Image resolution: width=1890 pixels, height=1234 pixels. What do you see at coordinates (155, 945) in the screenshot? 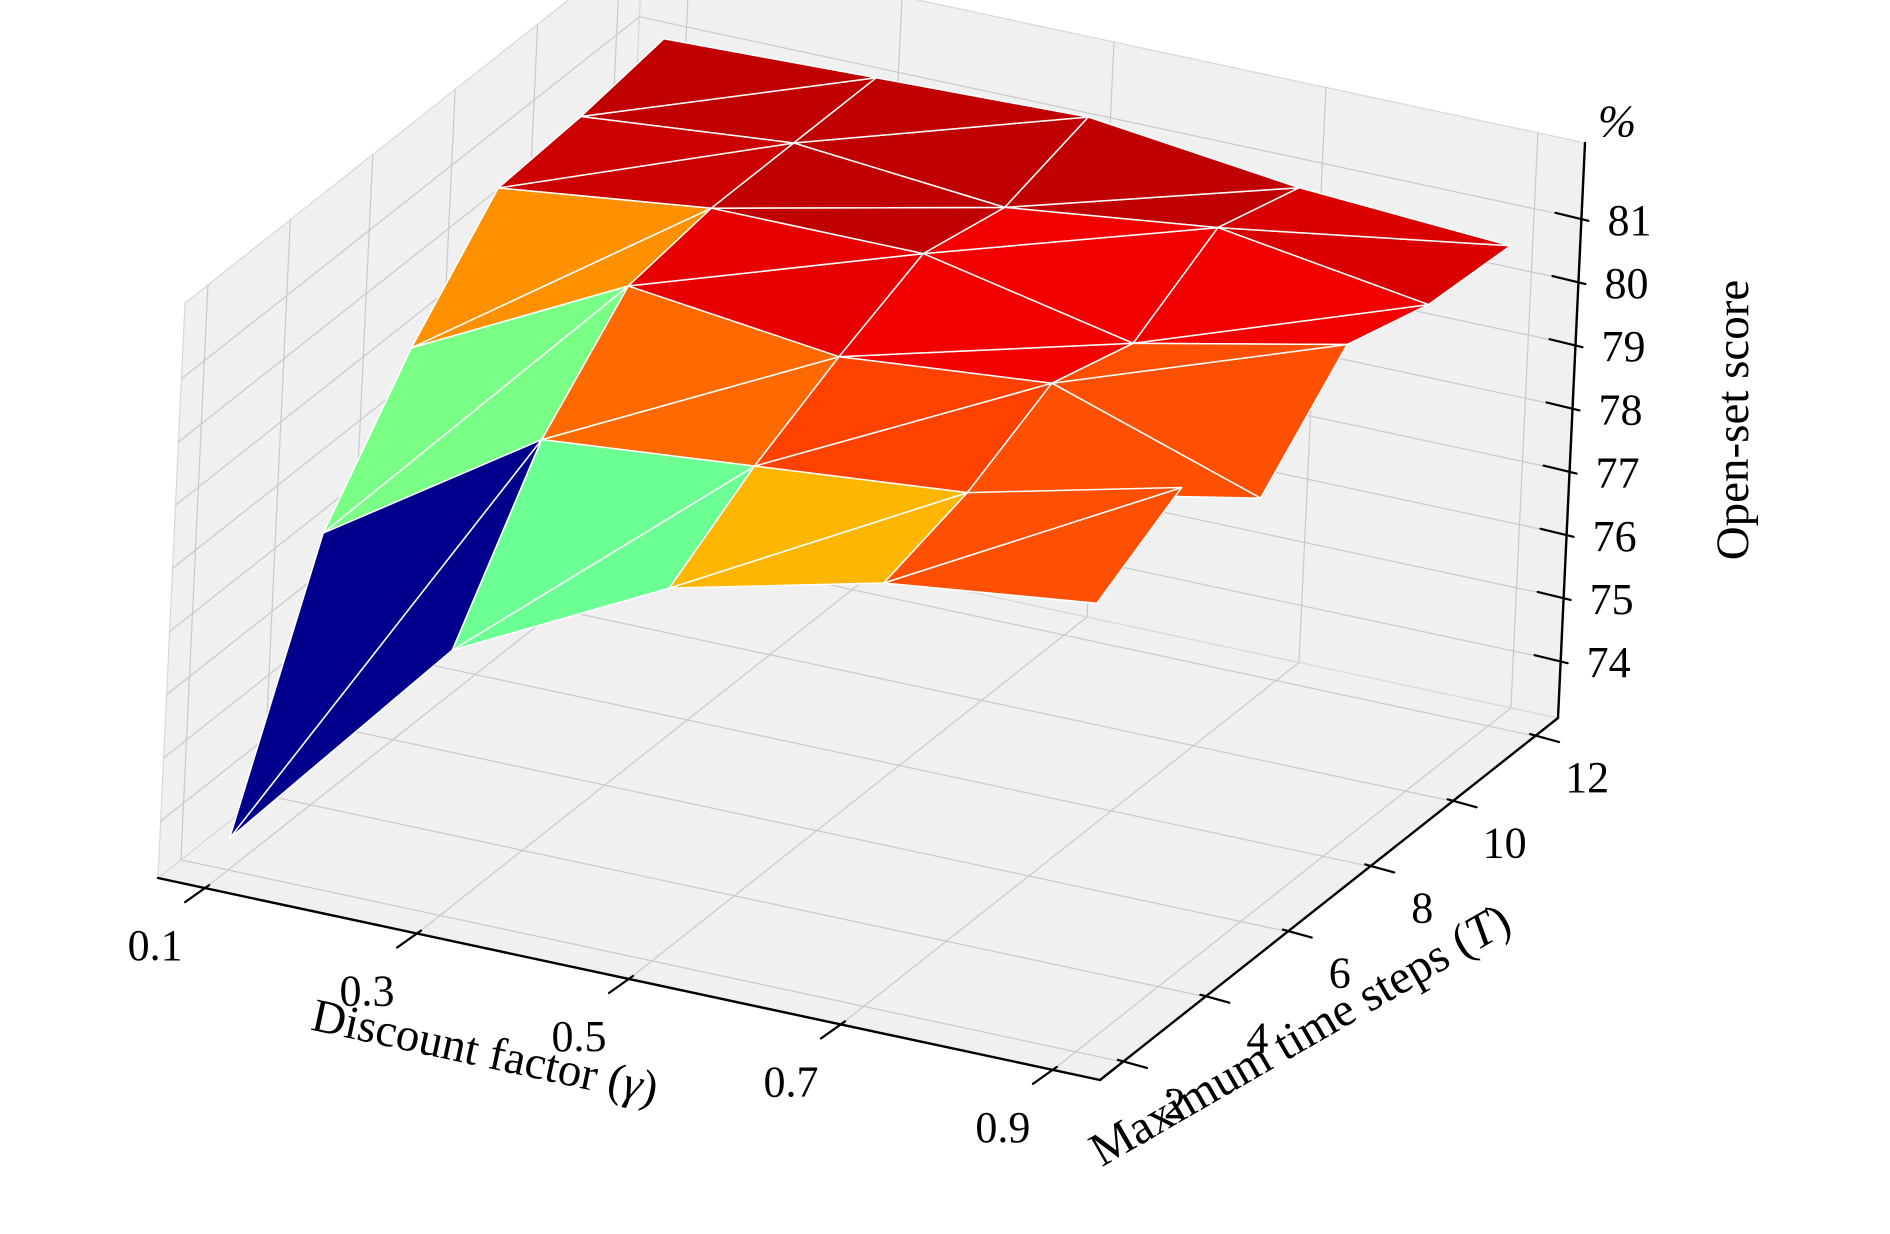
I see `x-tick-label: 0.1` at bounding box center [155, 945].